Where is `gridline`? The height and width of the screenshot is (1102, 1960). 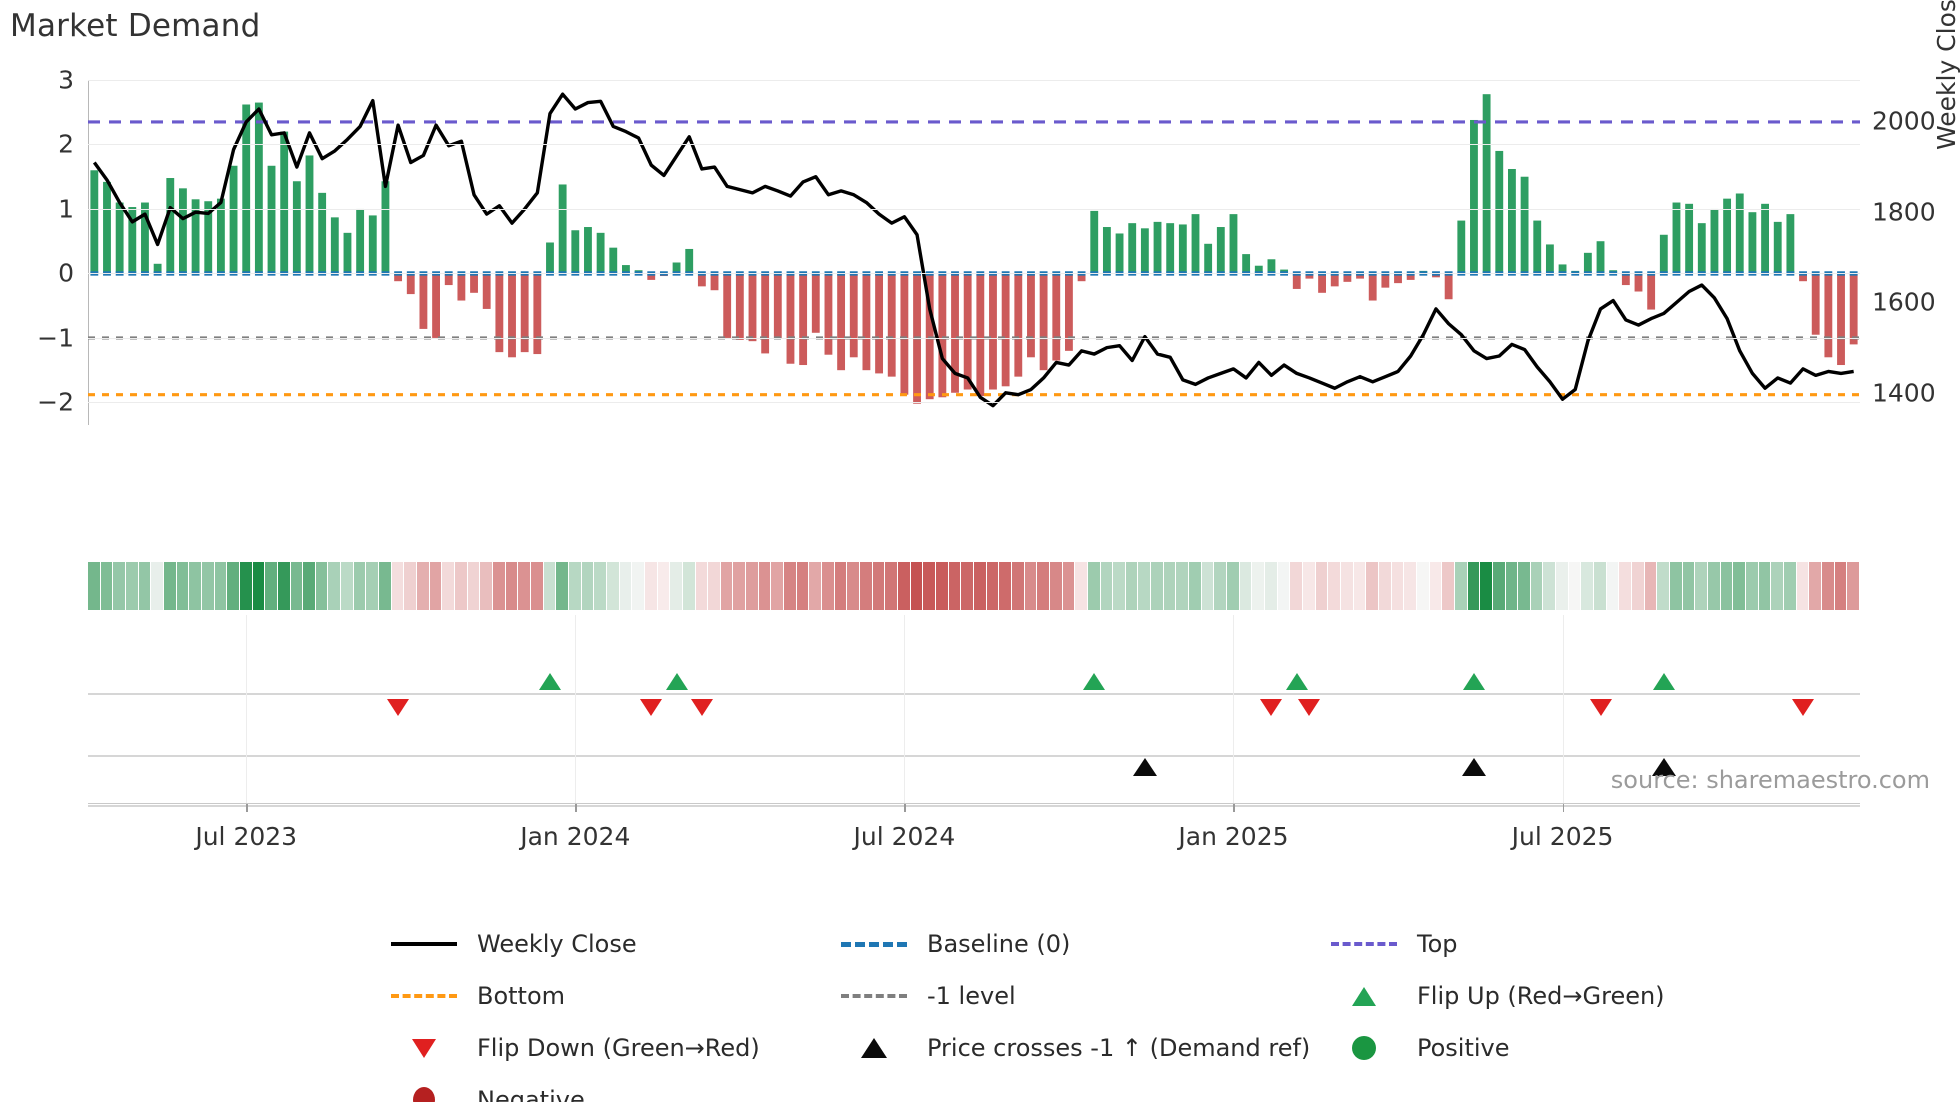
gridline is located at coordinates (974, 338).